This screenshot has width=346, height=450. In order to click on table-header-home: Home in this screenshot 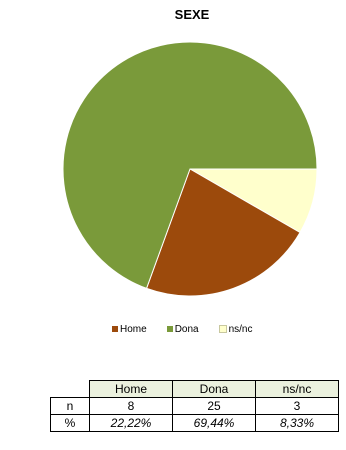, I will do `click(131, 389)`.